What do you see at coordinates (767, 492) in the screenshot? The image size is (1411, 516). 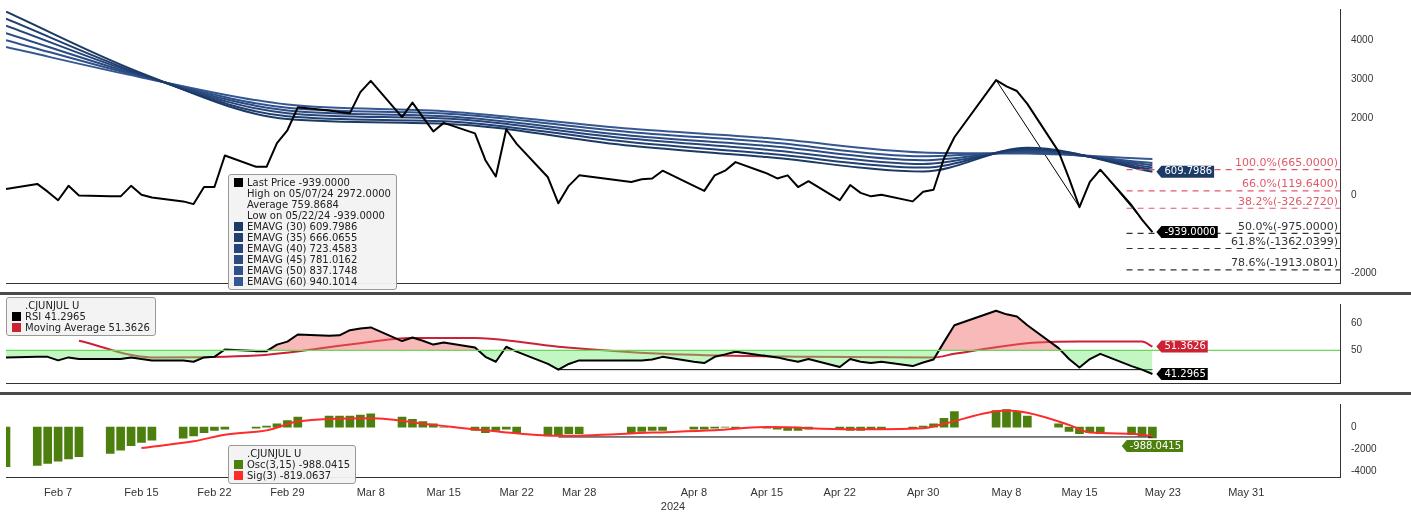 I see `x-tick-label: Apr 15` at bounding box center [767, 492].